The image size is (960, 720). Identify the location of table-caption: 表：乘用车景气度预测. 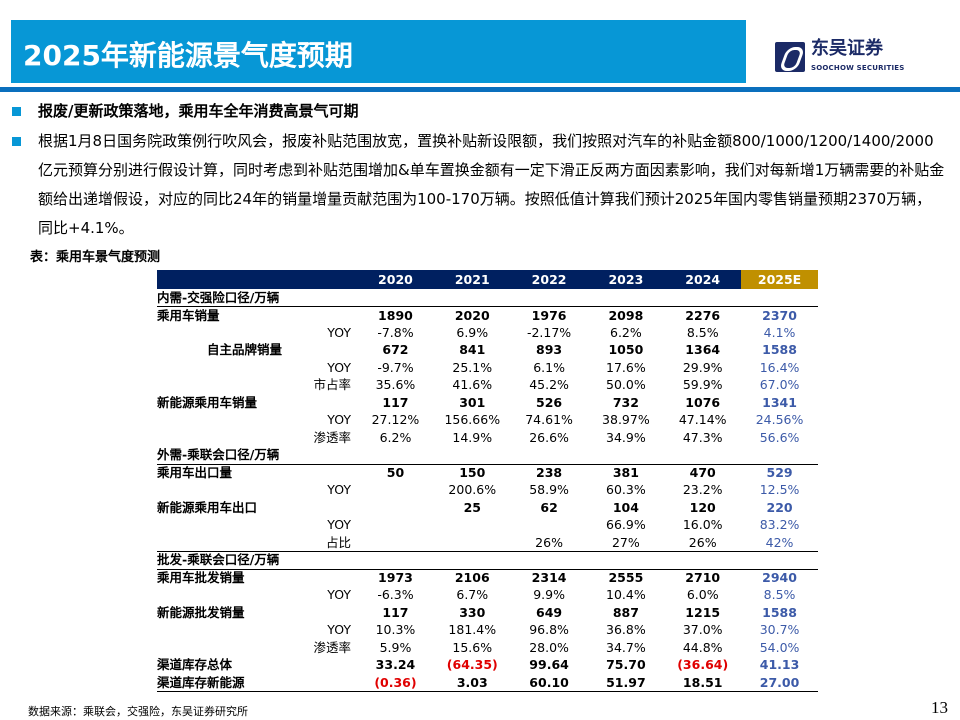
(95, 257).